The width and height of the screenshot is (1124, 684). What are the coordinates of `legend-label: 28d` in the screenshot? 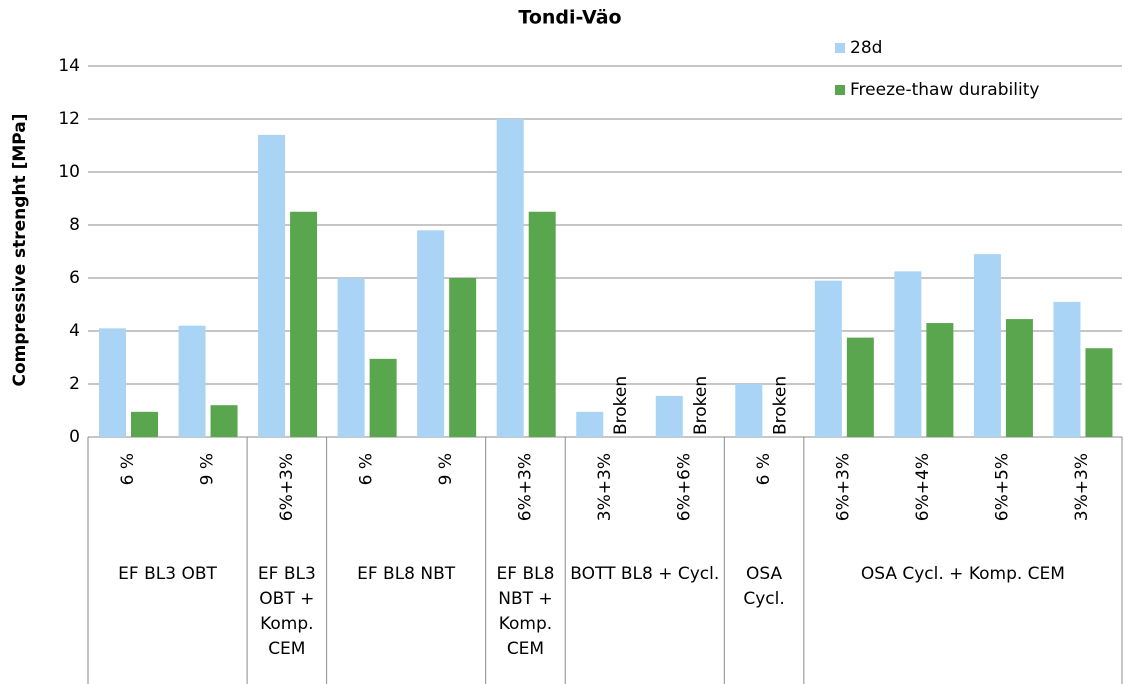 It's located at (866, 48).